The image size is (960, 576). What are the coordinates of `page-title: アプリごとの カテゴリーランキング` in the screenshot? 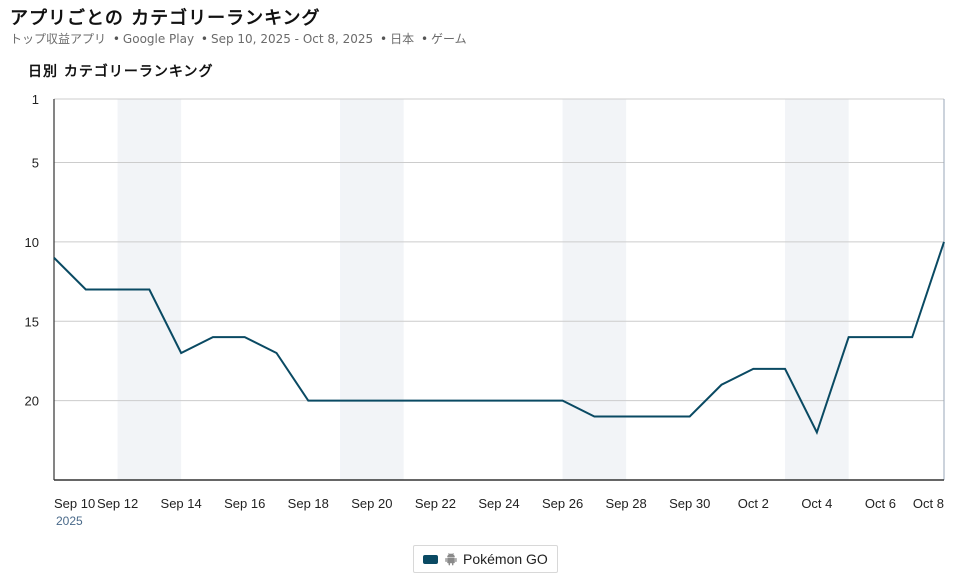 It's located at (165, 18).